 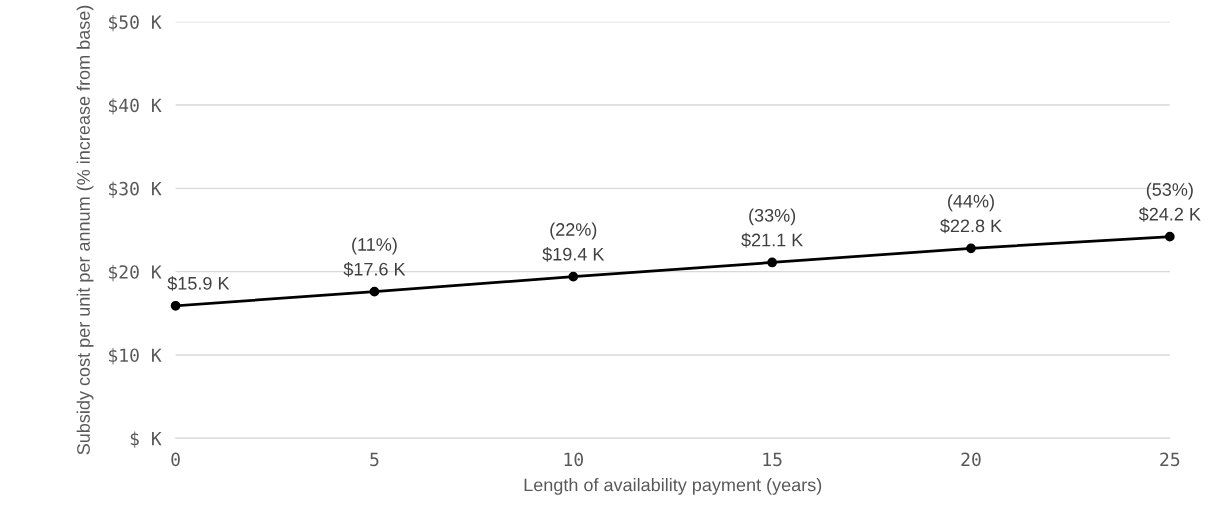 I want to click on x-tick-label: 5, so click(x=374, y=459).